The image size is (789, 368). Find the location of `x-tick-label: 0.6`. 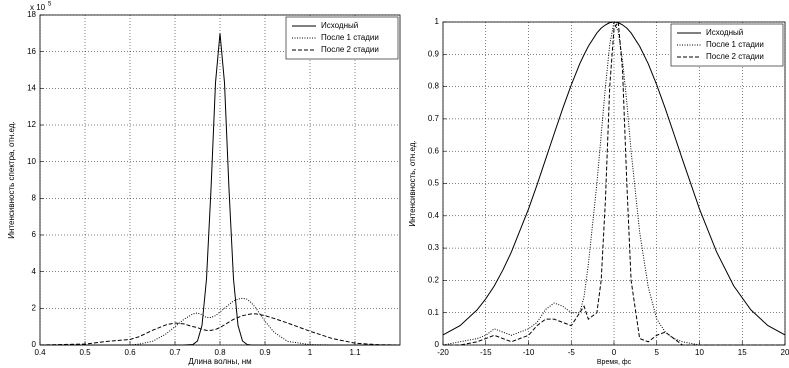

x-tick-label: 0.6 is located at coordinates (130, 352).